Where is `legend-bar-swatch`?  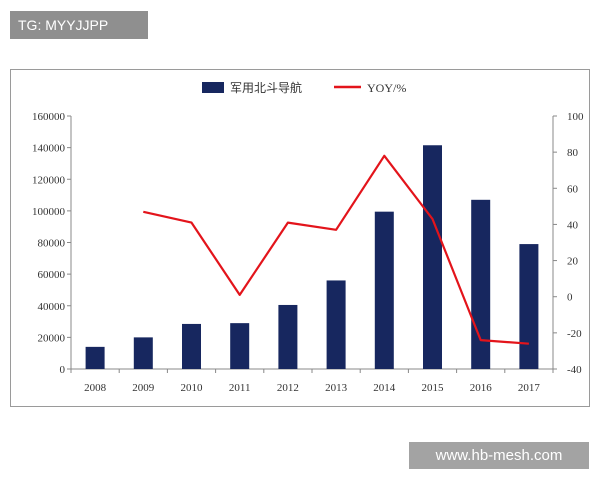
legend-bar-swatch is located at coordinates (213, 87).